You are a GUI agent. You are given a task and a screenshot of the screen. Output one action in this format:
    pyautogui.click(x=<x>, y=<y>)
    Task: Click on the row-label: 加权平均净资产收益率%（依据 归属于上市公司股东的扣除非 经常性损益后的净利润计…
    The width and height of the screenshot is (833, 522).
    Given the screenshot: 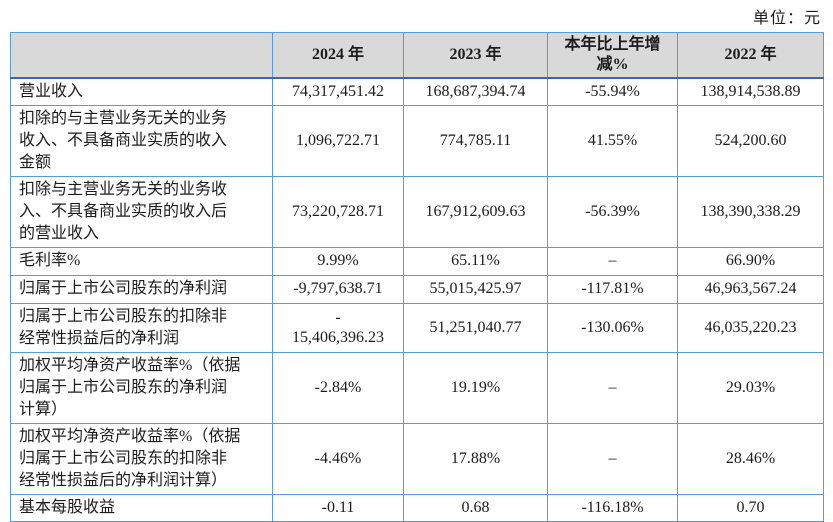 What is the action you would take?
    pyautogui.click(x=141, y=458)
    